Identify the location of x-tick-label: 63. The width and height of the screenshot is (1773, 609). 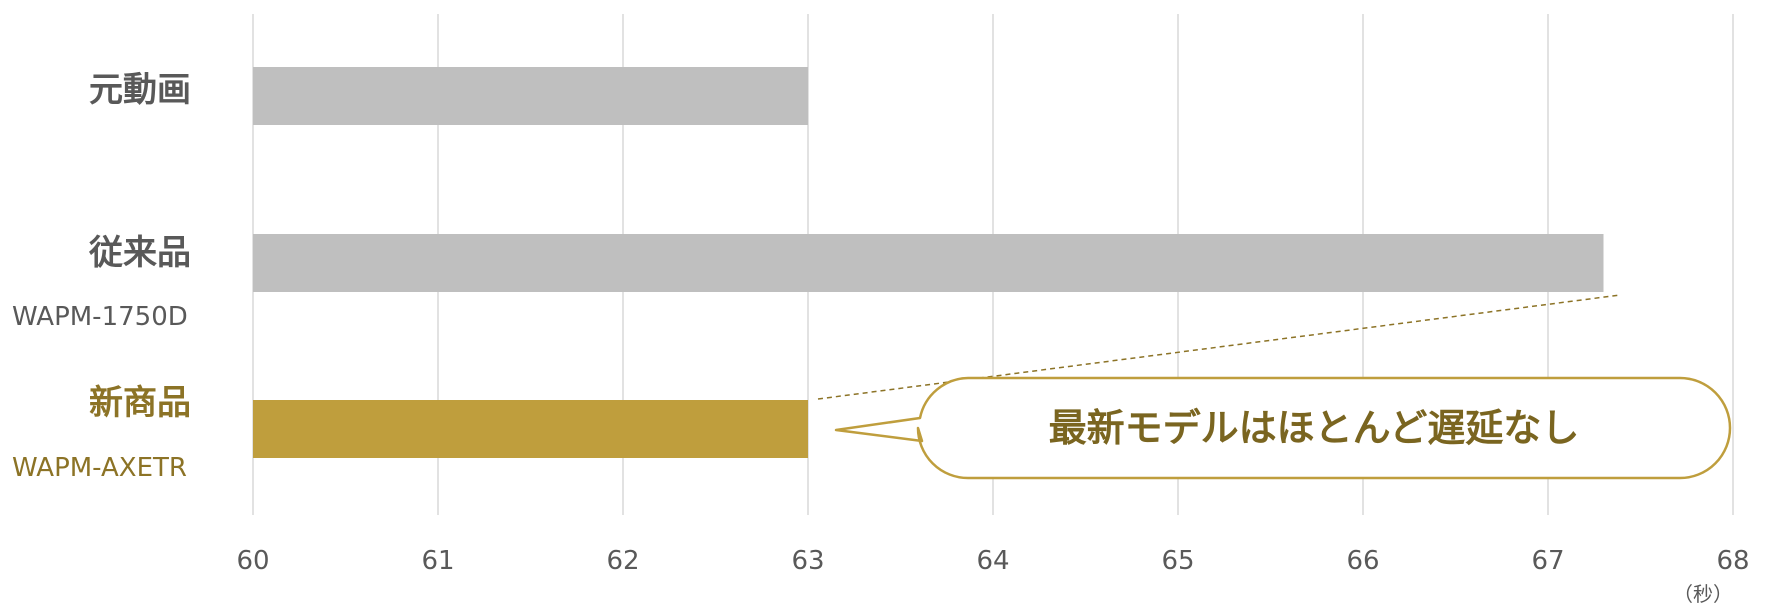
(807, 561).